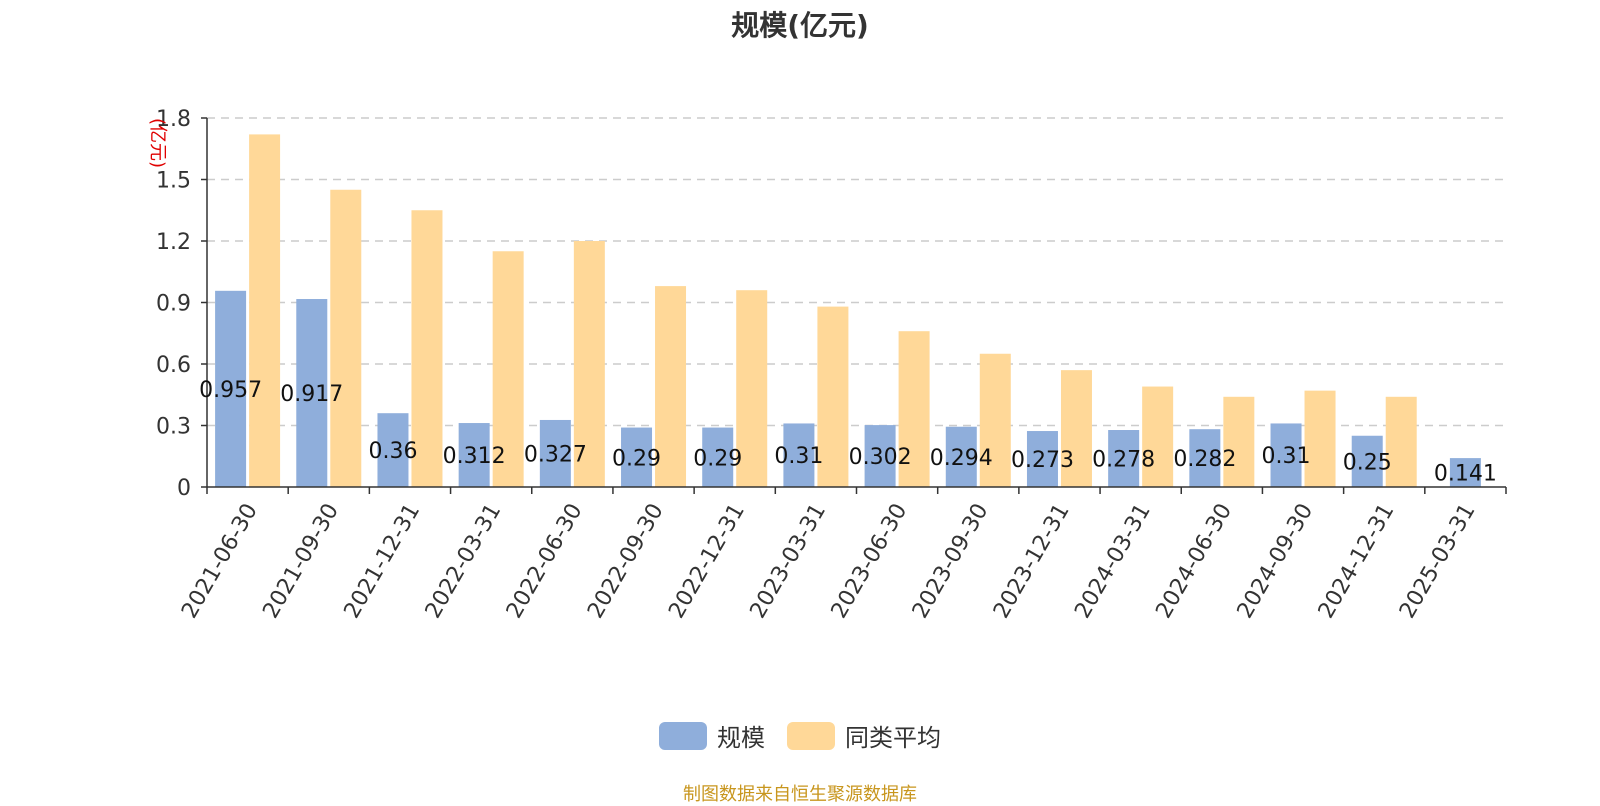 Image resolution: width=1600 pixels, height=806 pixels. I want to click on y-tick-label: 1.8, so click(173, 119).